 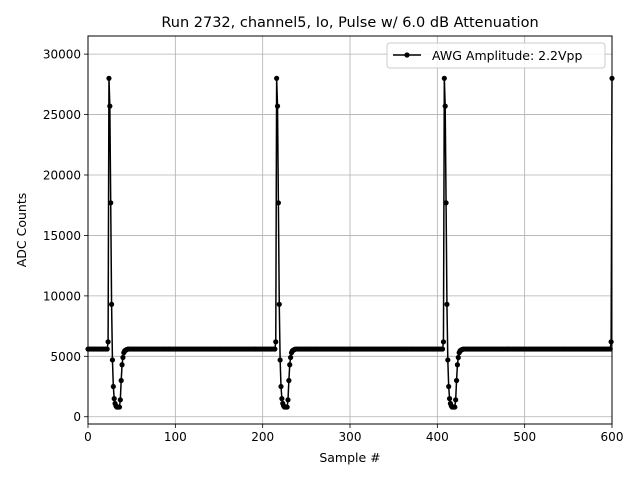 I want to click on legend: AWG Amplitude: 2.2Vpp, so click(x=496, y=55).